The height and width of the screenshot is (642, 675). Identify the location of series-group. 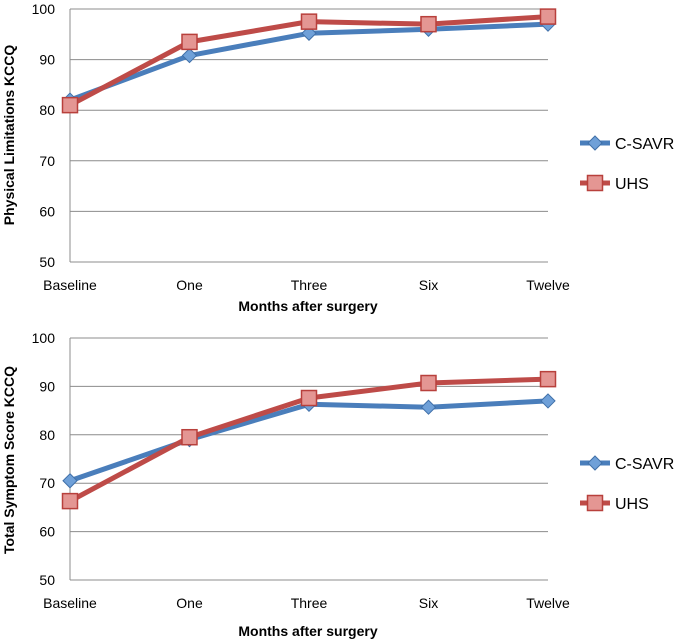
(309, 61).